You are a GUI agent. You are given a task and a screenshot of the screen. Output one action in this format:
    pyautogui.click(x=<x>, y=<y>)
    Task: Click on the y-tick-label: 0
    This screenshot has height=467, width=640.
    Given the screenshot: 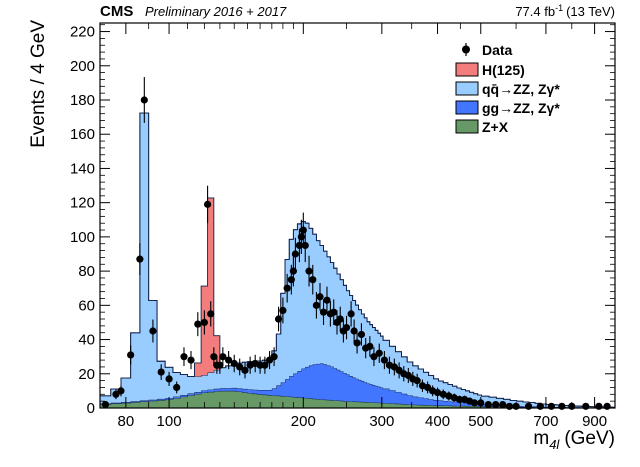 What is the action you would take?
    pyautogui.click(x=91, y=408)
    